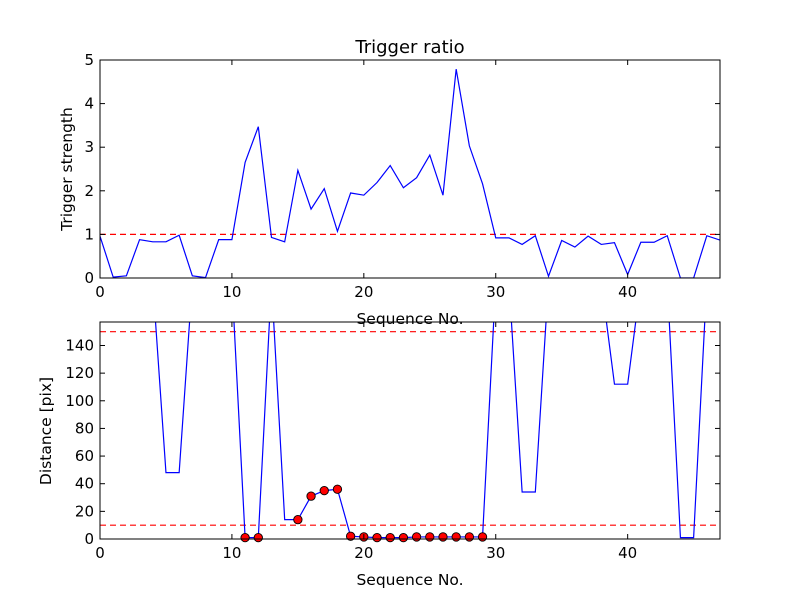 The width and height of the screenshot is (800, 600). I want to click on top-plot-ytick-label: 2, so click(89, 191).